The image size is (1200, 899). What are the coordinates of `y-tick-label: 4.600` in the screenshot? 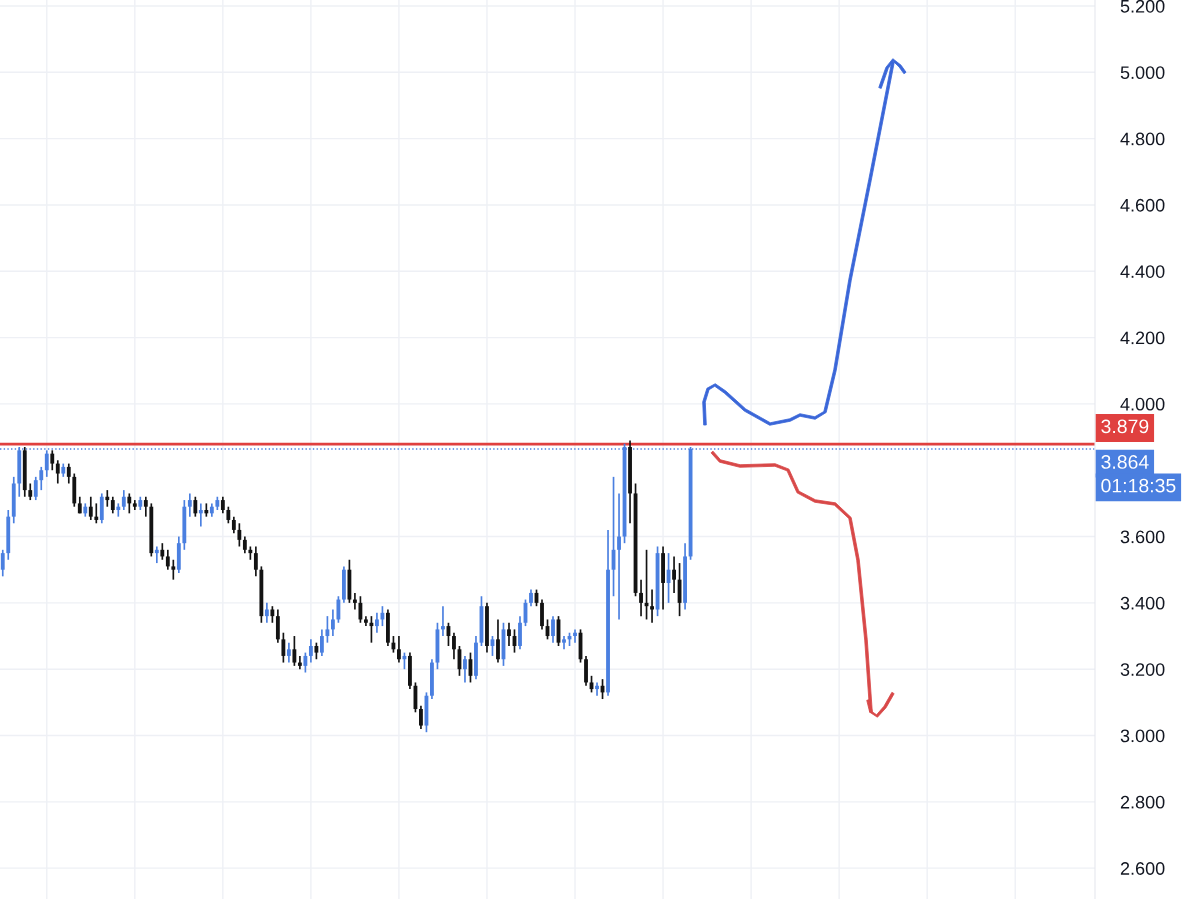 It's located at (1142, 205).